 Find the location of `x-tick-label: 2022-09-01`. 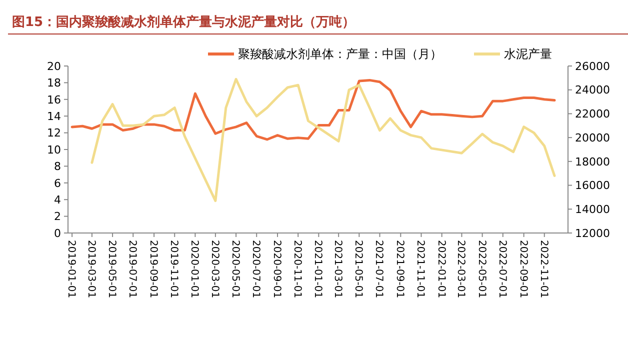

x-tick-label: 2022-09-01 is located at coordinates (522, 269).